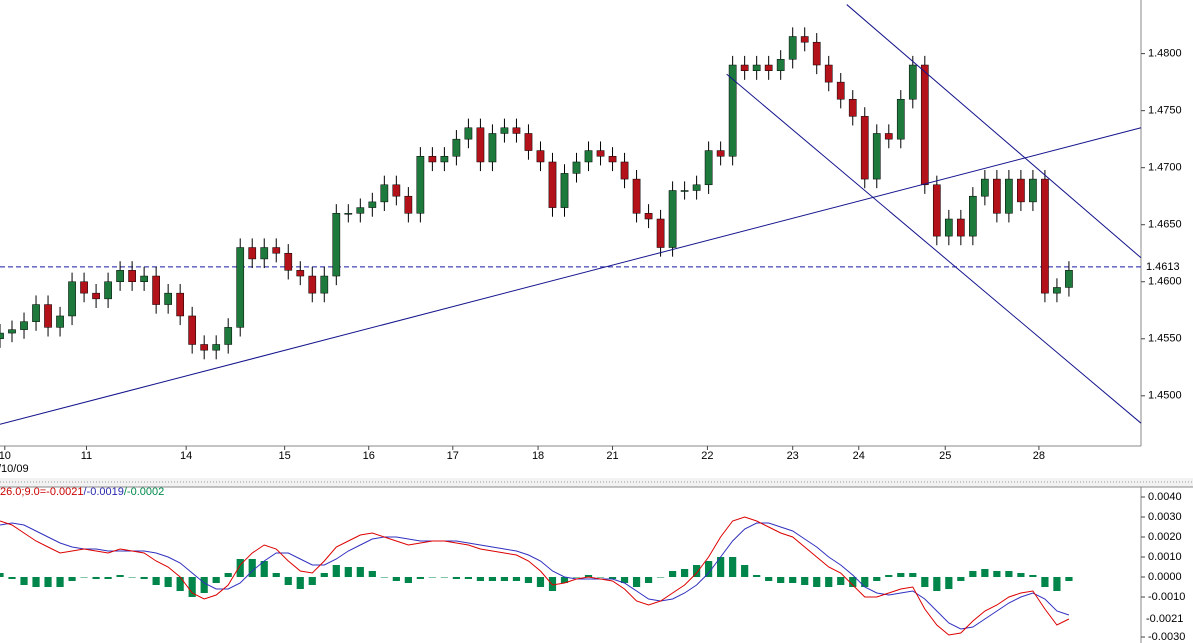  I want to click on y-tick-label: 1.4800, so click(1165, 54).